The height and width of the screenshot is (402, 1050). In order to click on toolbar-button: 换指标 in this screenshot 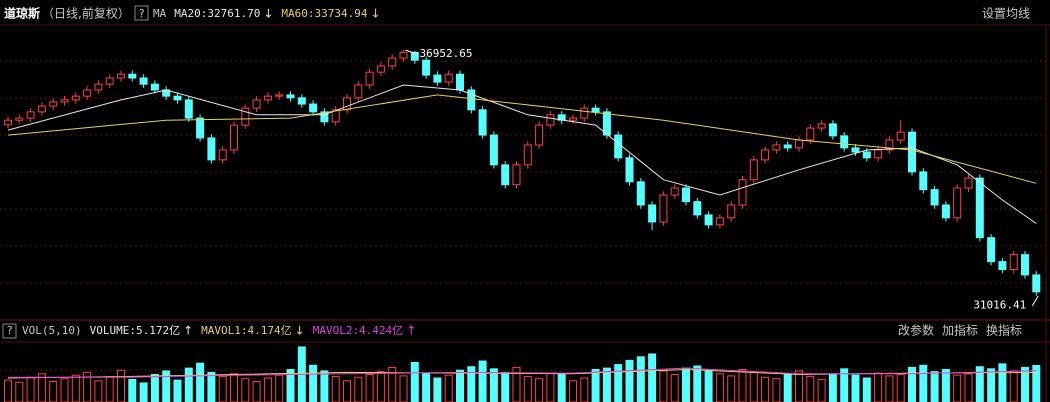, I will do `click(1004, 330)`.